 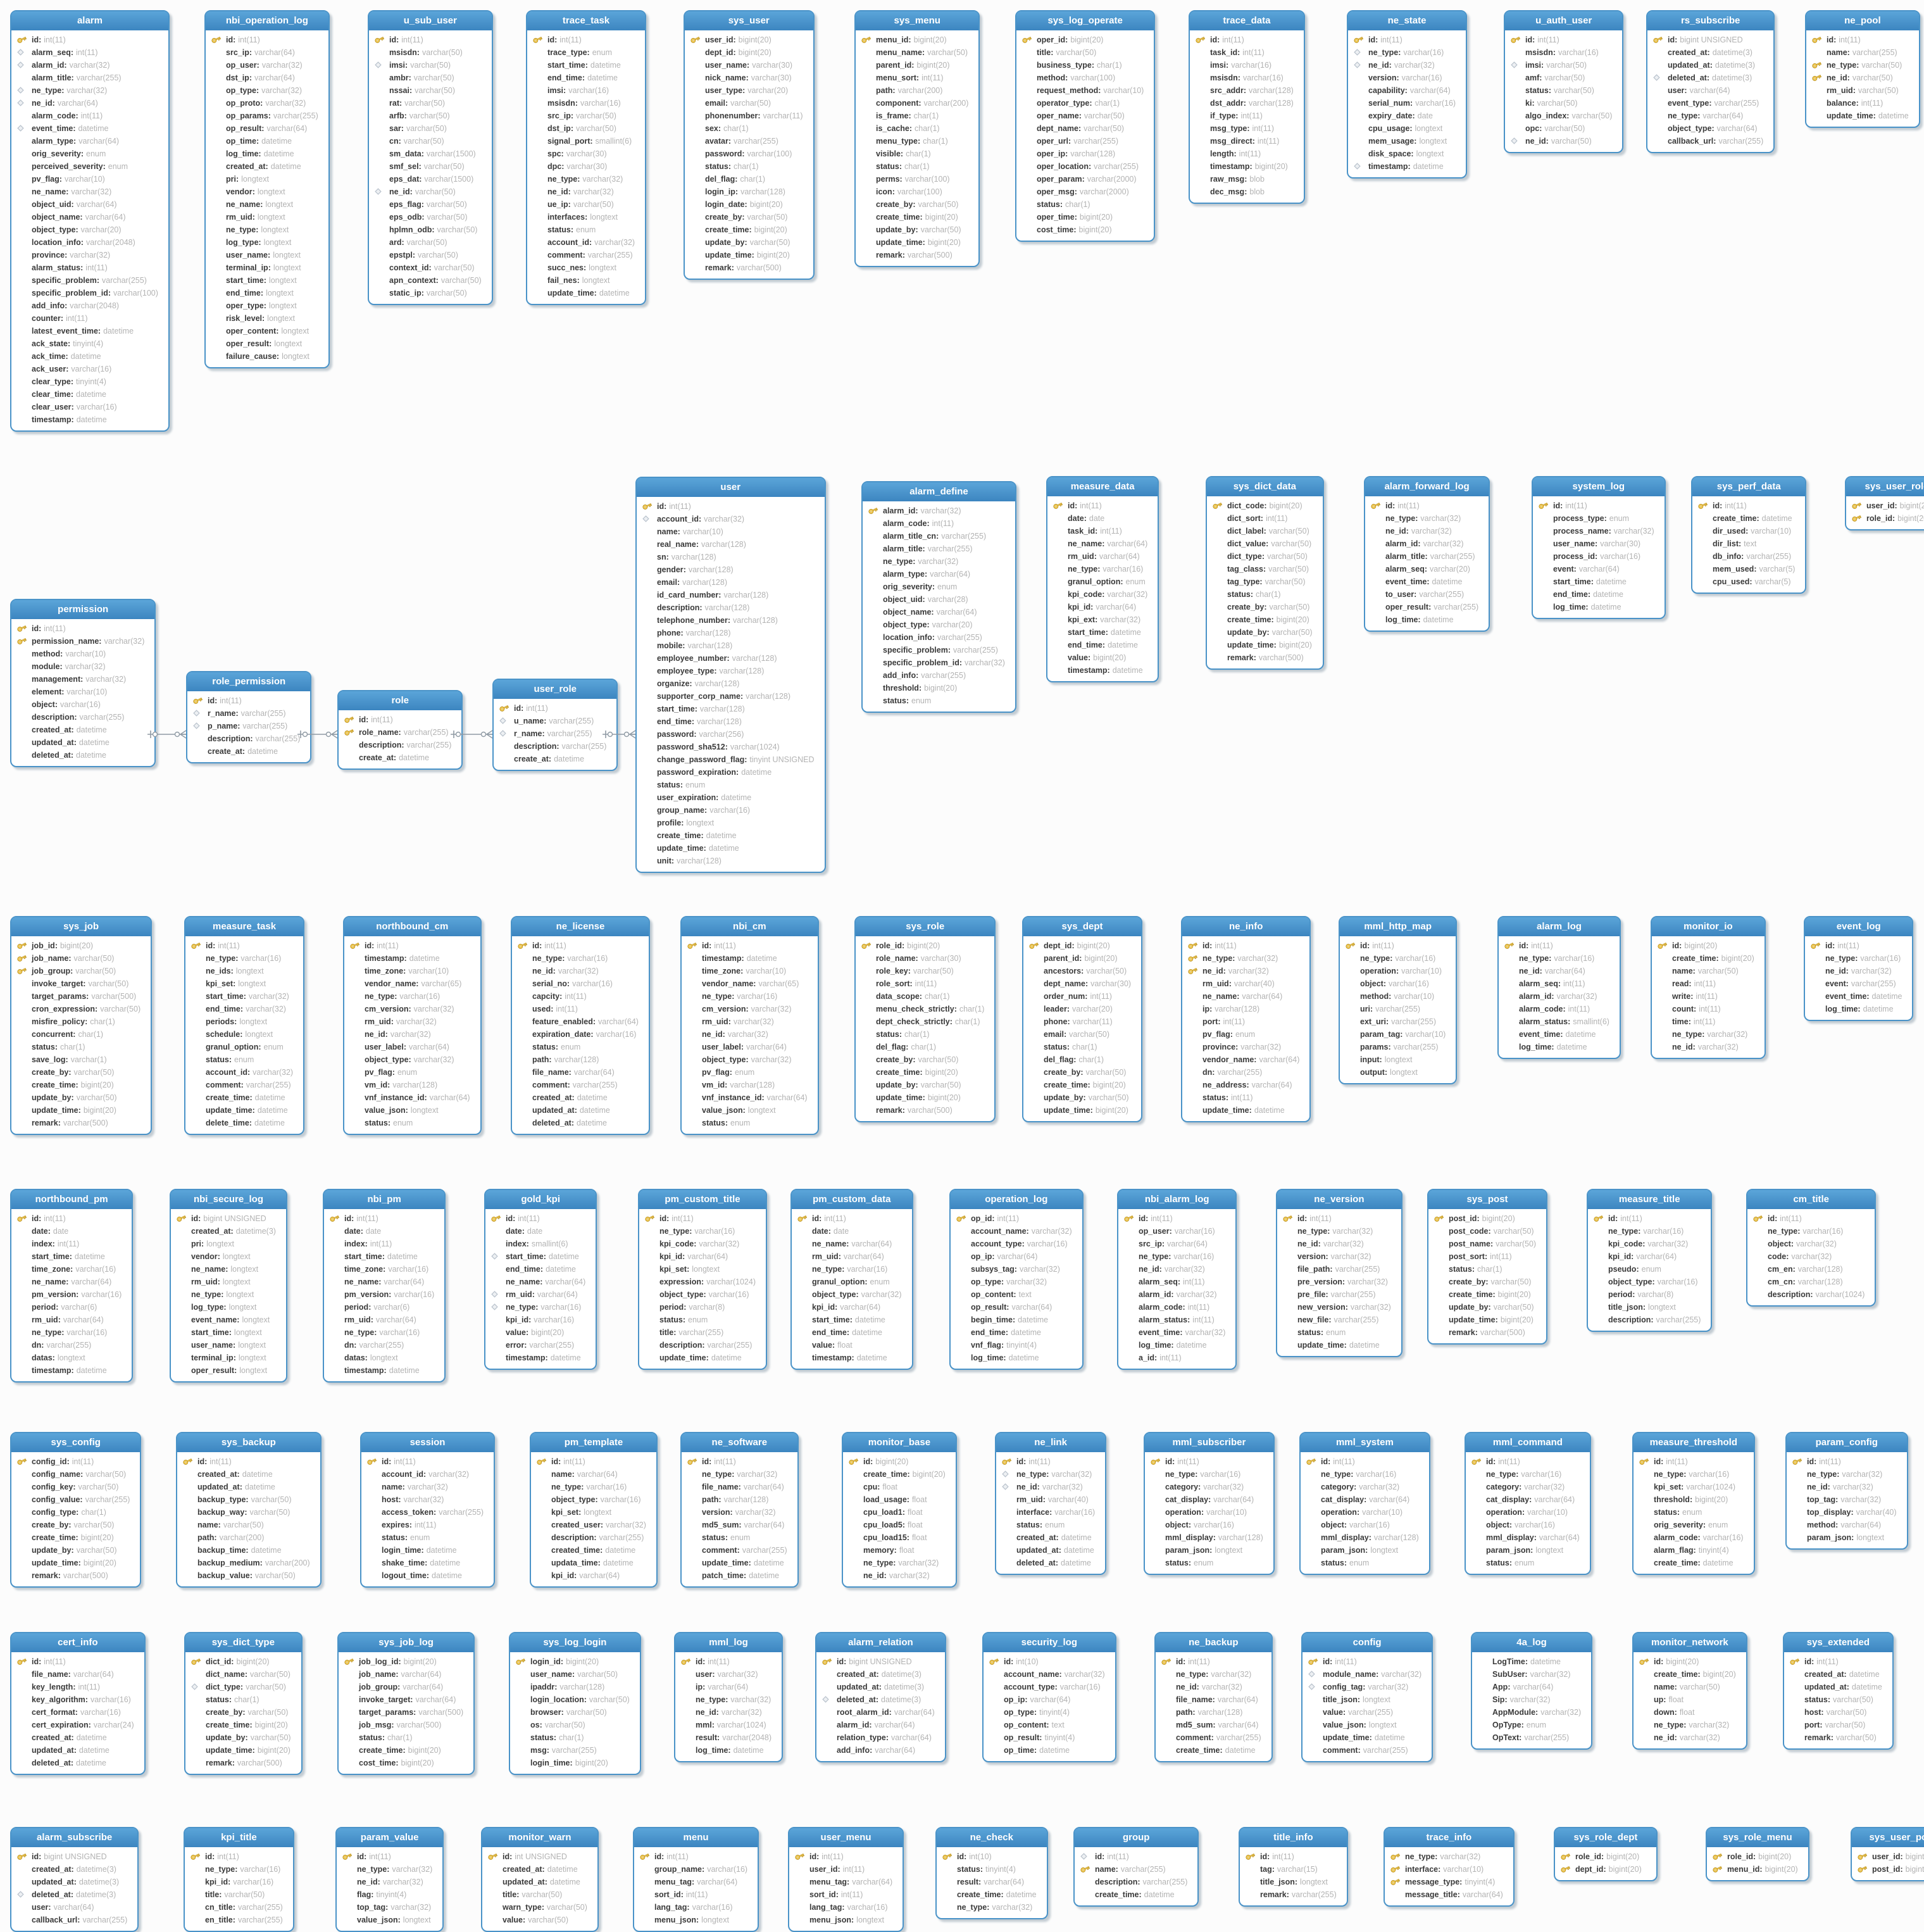 I want to click on table-title: sys_dict_type, so click(x=243, y=1642).